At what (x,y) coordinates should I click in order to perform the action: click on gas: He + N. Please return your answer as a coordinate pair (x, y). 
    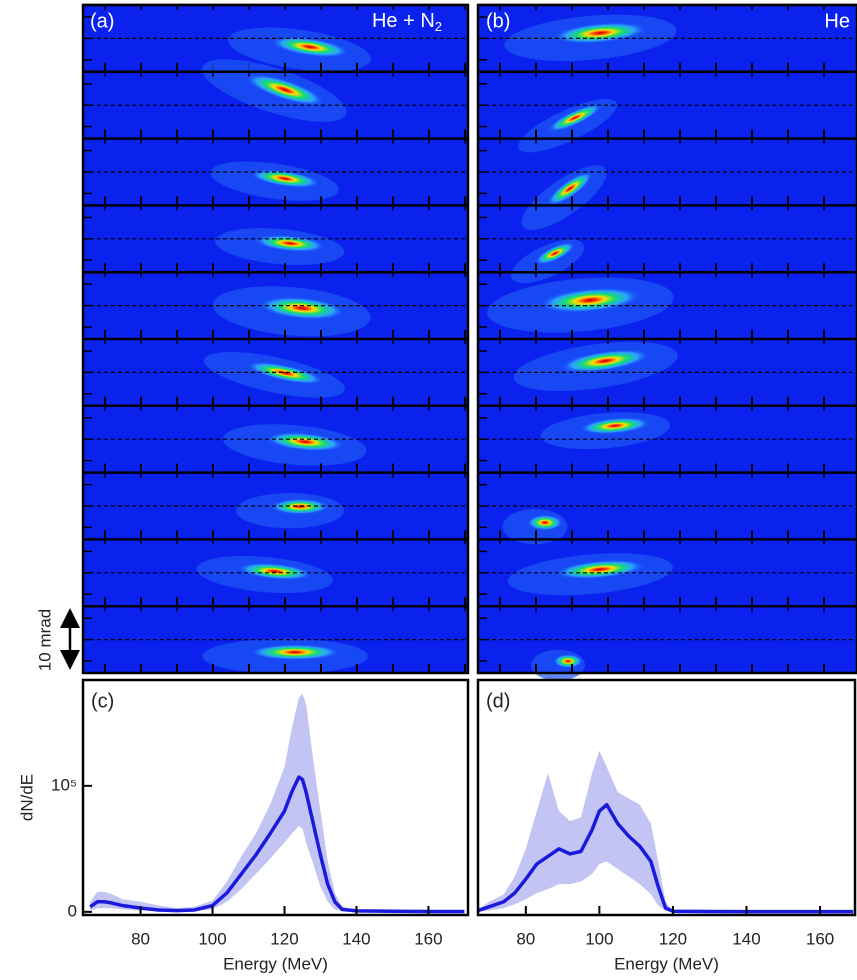
    Looking at the image, I should click on (403, 21).